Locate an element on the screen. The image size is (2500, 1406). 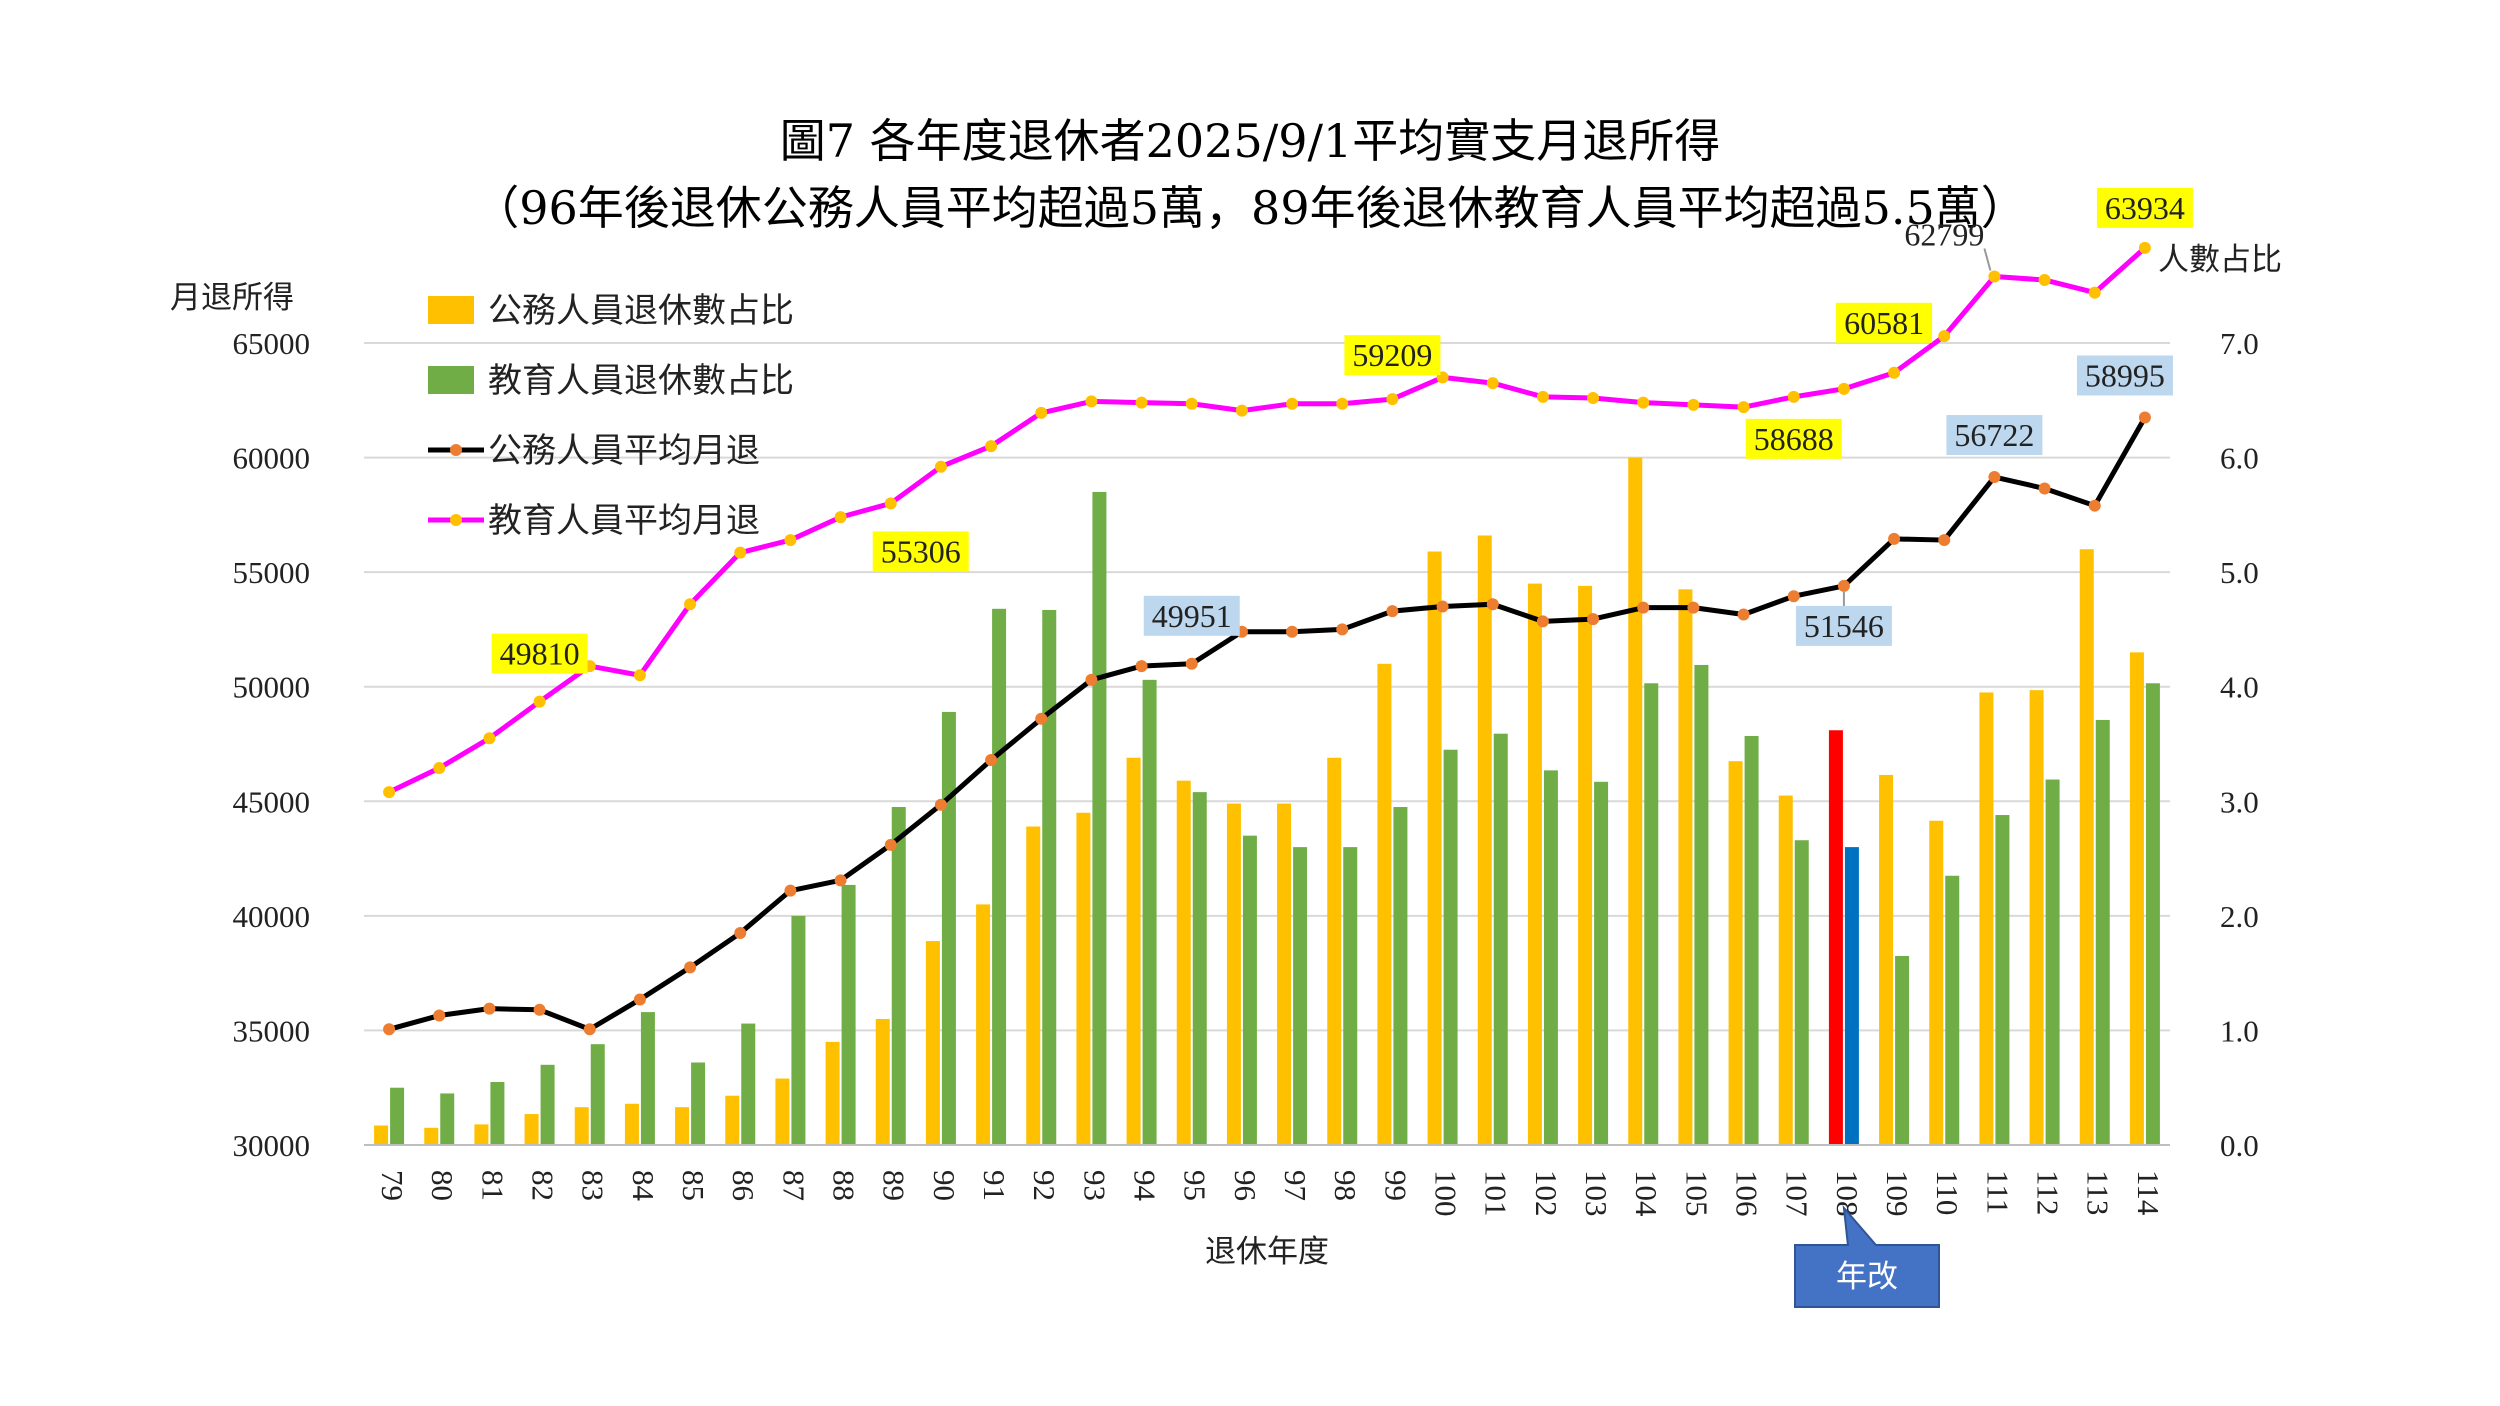
x-tick-label: 108 is located at coordinates (1847, 1193).